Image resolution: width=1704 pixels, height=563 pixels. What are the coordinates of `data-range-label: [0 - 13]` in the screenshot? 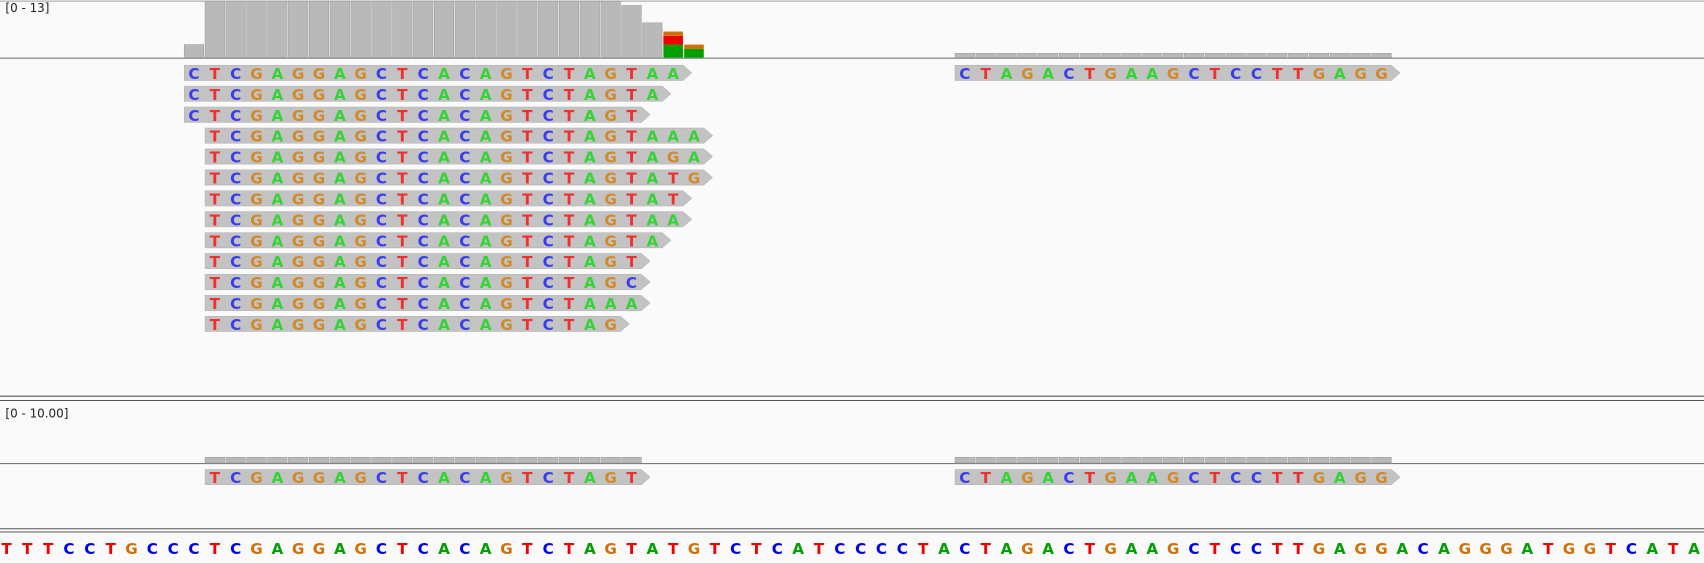 It's located at (27, 8).